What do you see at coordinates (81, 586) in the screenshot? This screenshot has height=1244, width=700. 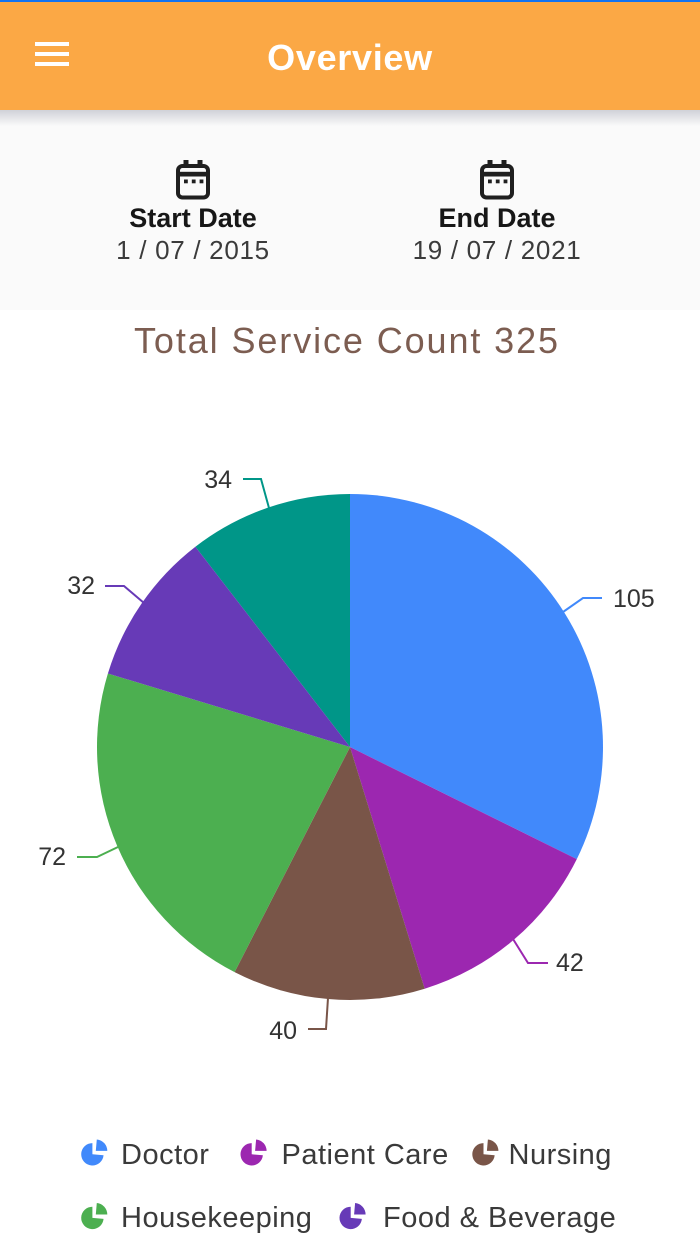 I see `svg-text: 32` at bounding box center [81, 586].